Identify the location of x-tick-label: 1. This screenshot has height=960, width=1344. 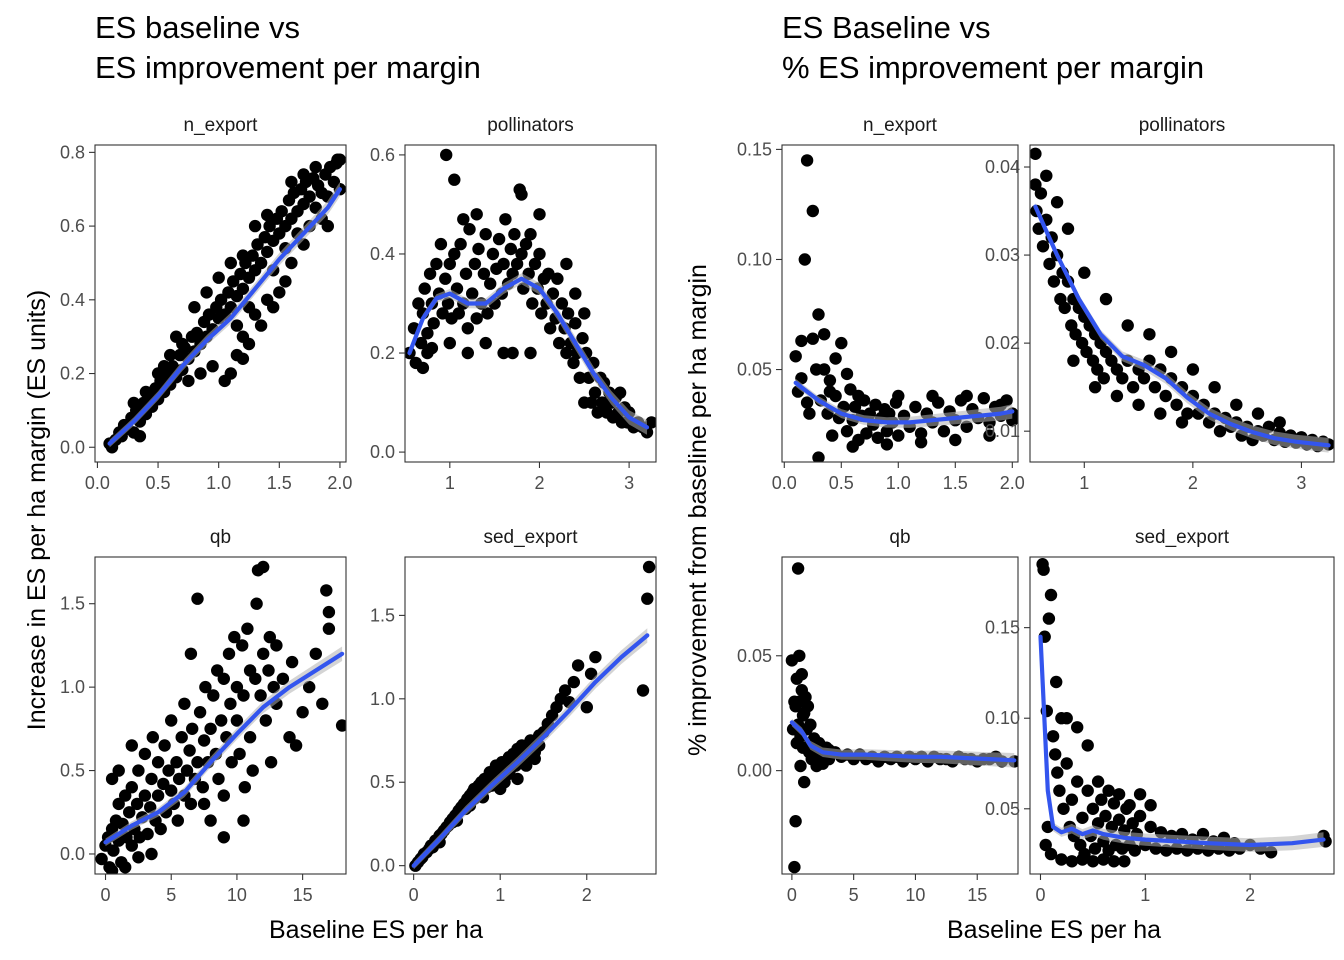
(1084, 483).